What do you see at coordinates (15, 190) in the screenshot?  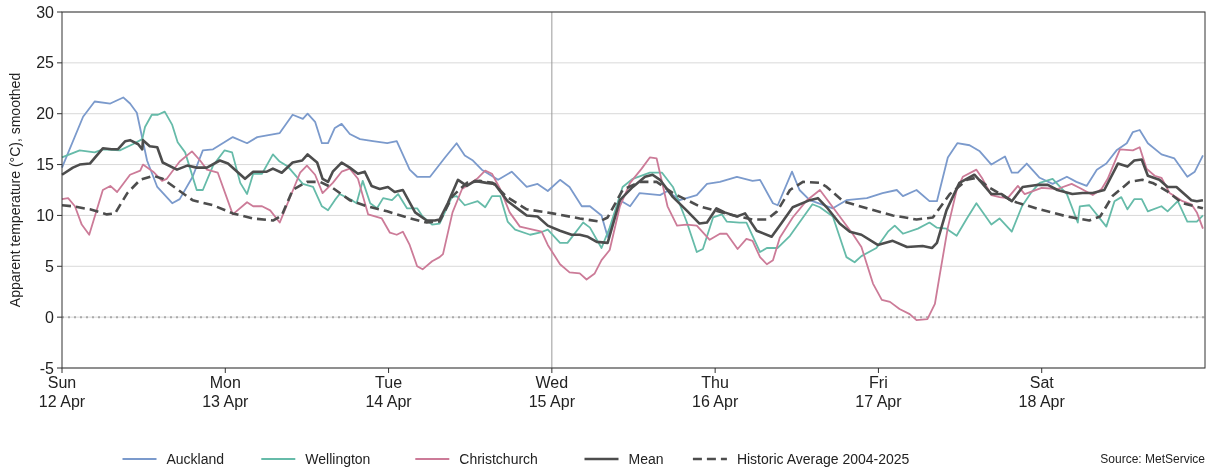 I see `y-axis-title: Apparent temperature (°C), smoothed` at bounding box center [15, 190].